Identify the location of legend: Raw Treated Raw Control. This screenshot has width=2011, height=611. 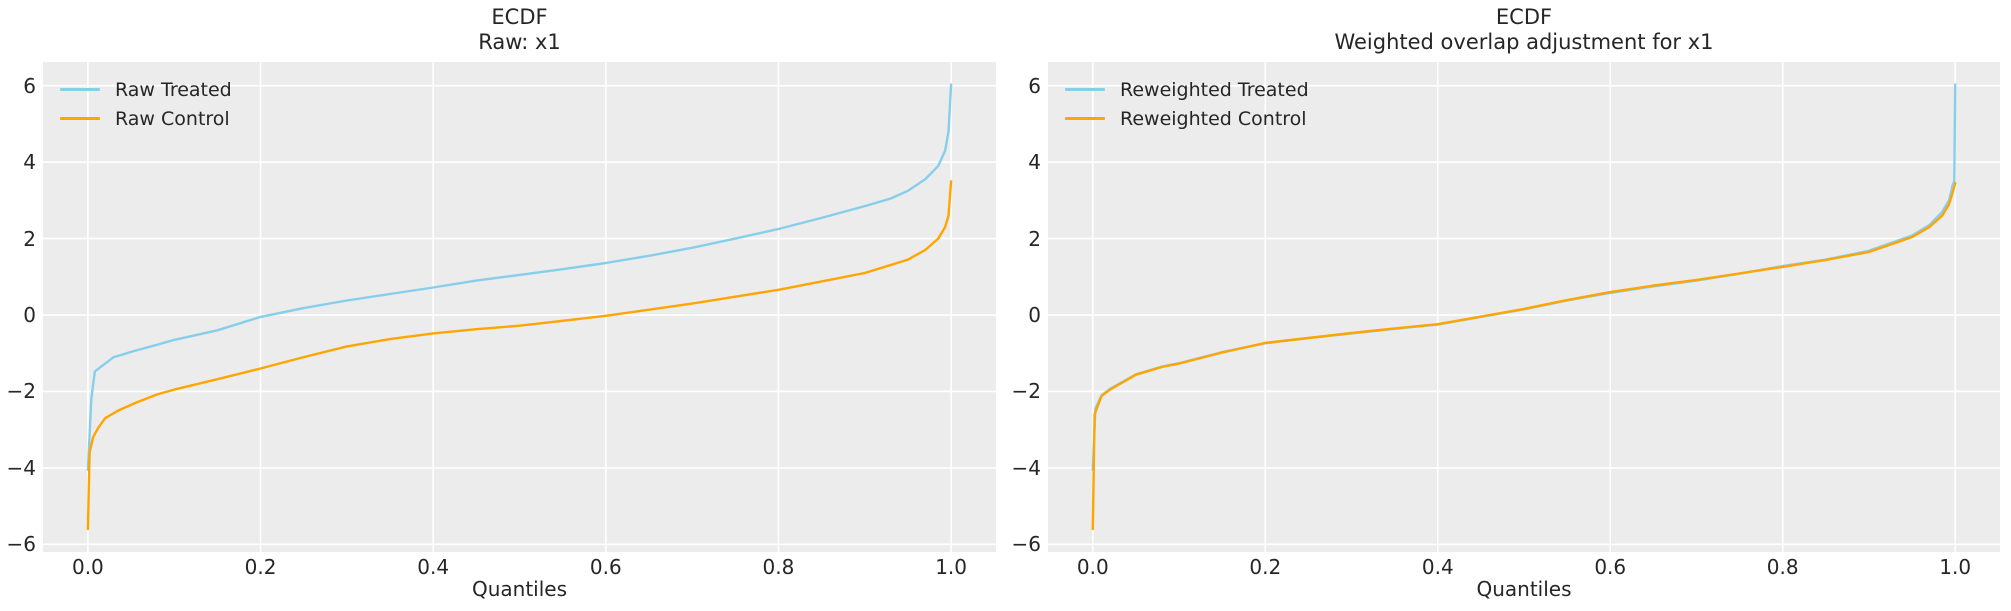
(146, 104).